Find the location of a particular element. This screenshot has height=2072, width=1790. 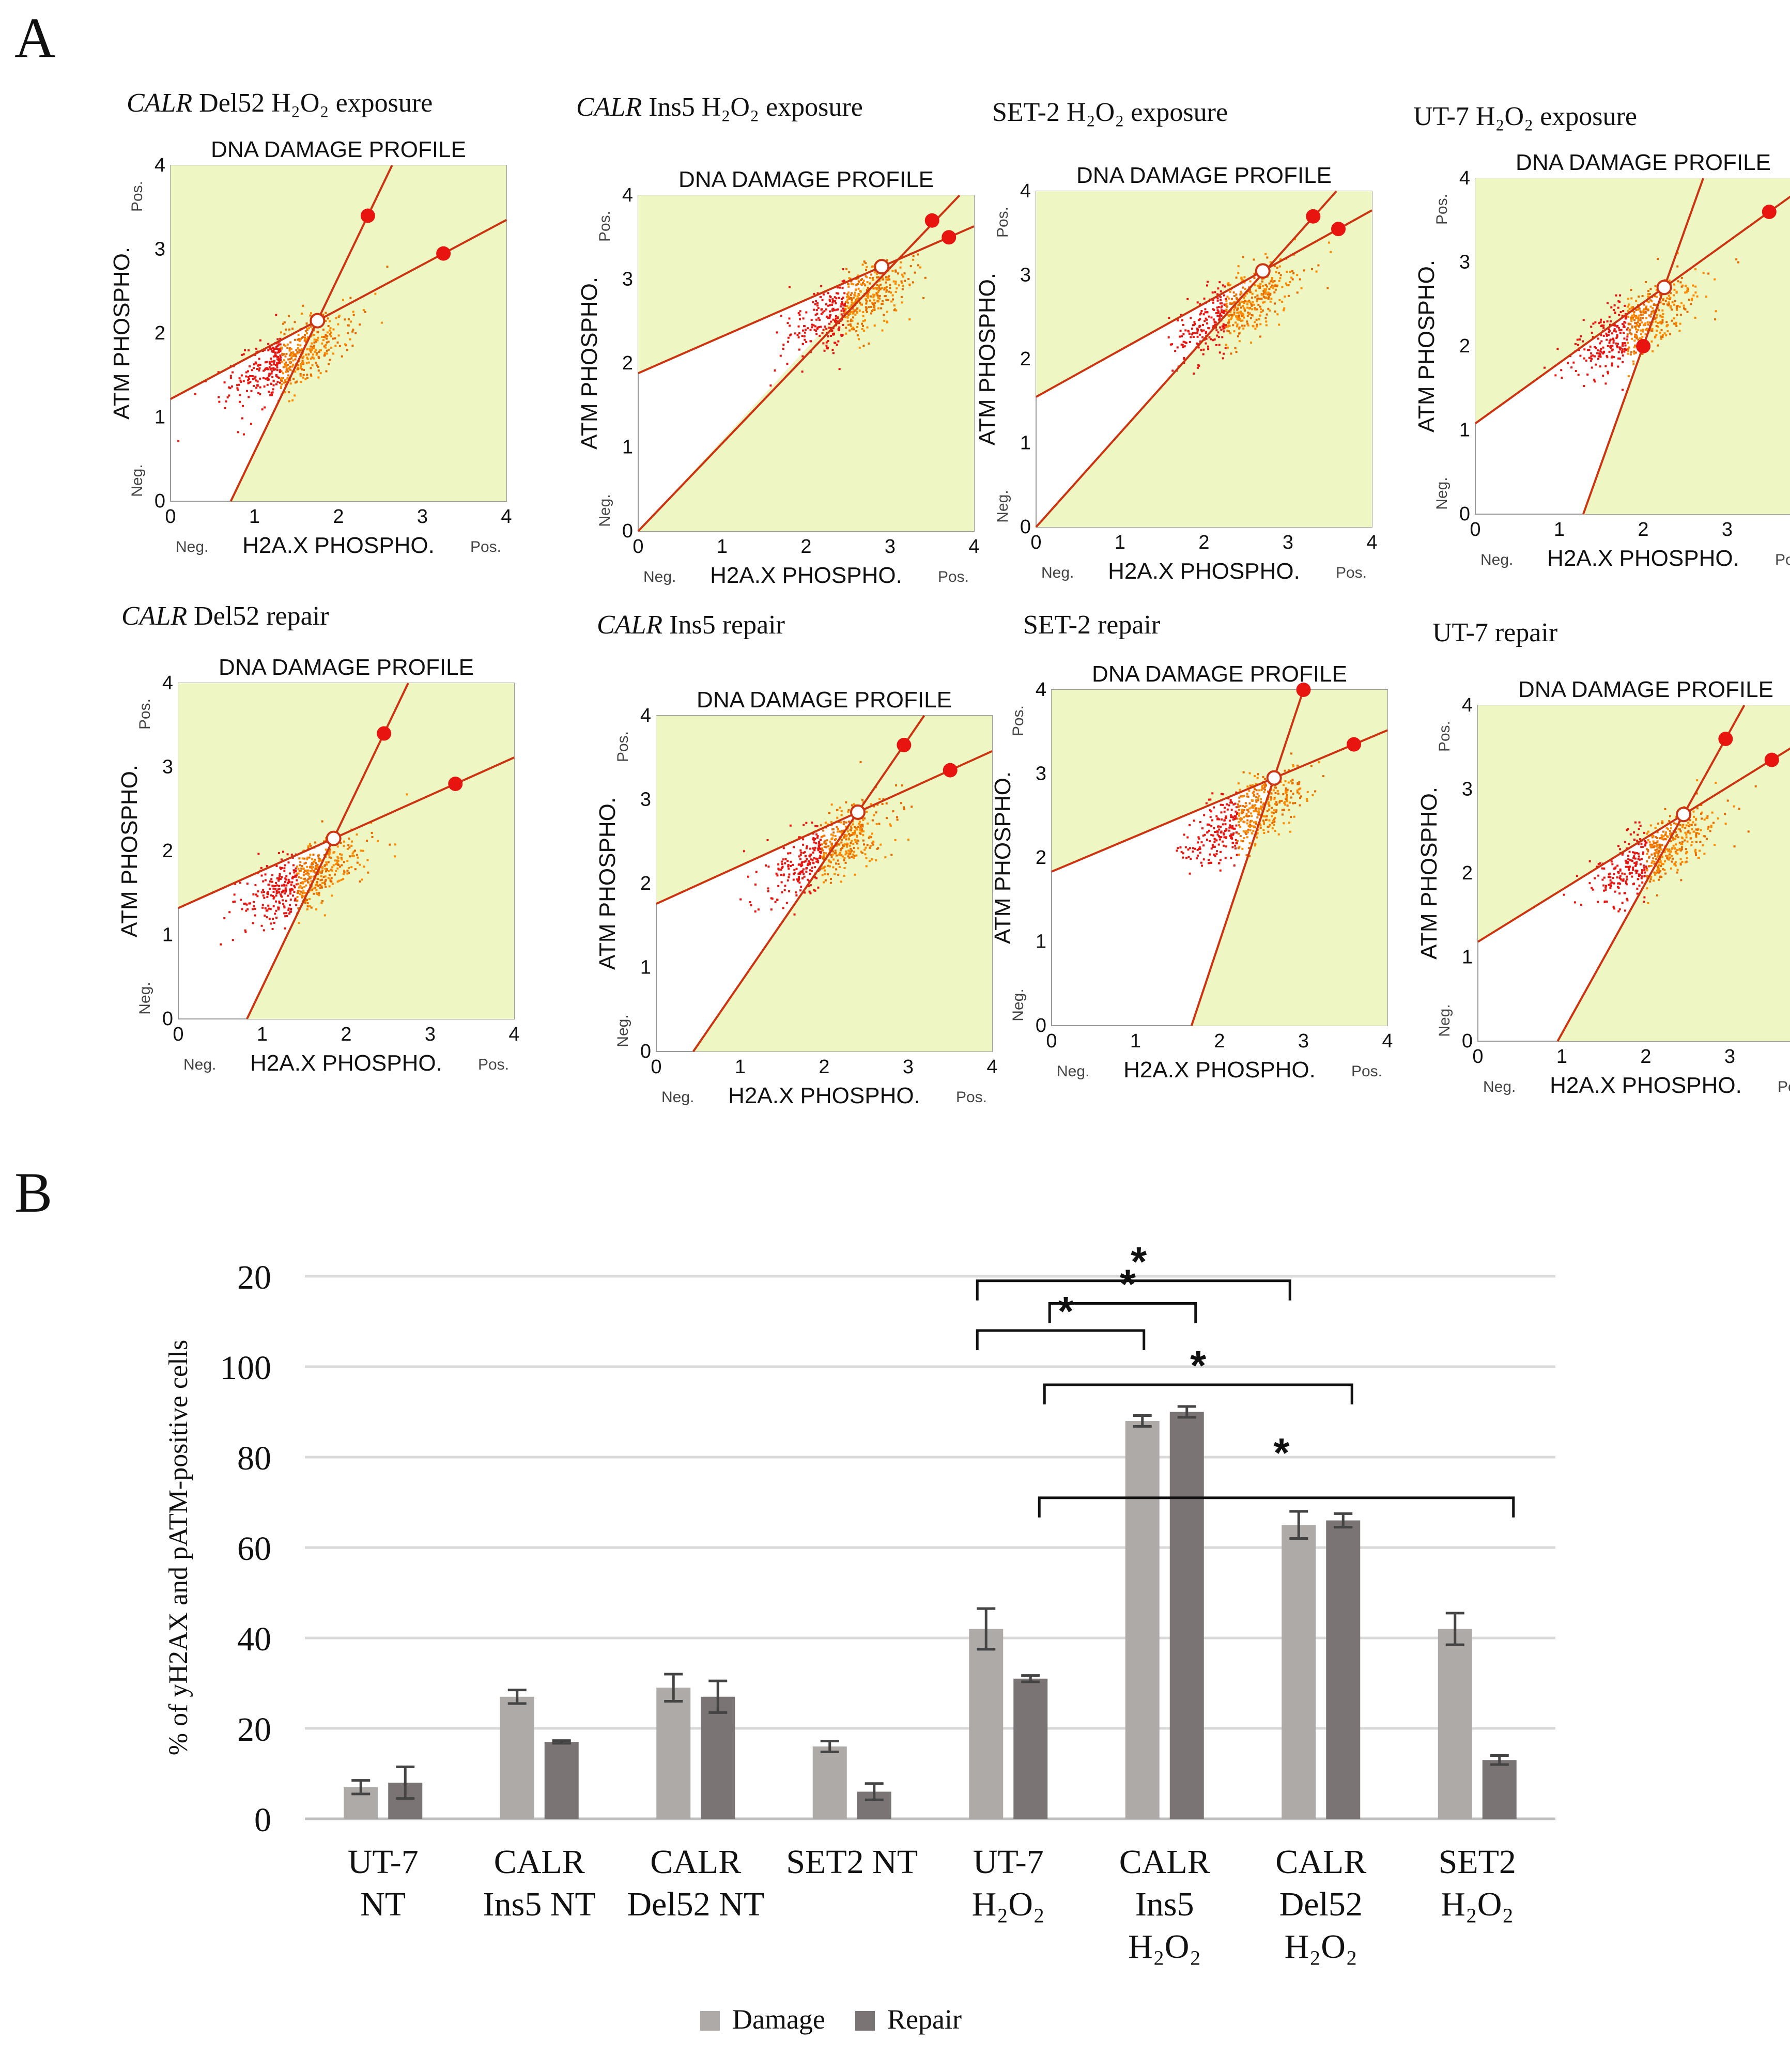

y-tick-label: 0 is located at coordinates (1041, 1026).